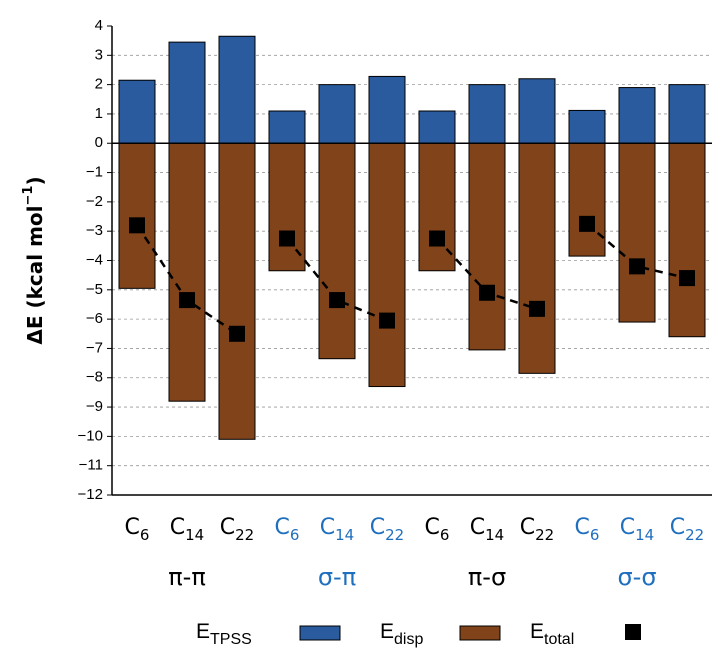 This screenshot has width=717, height=652. What do you see at coordinates (94, 172) in the screenshot?
I see `y-tick-label: −1` at bounding box center [94, 172].